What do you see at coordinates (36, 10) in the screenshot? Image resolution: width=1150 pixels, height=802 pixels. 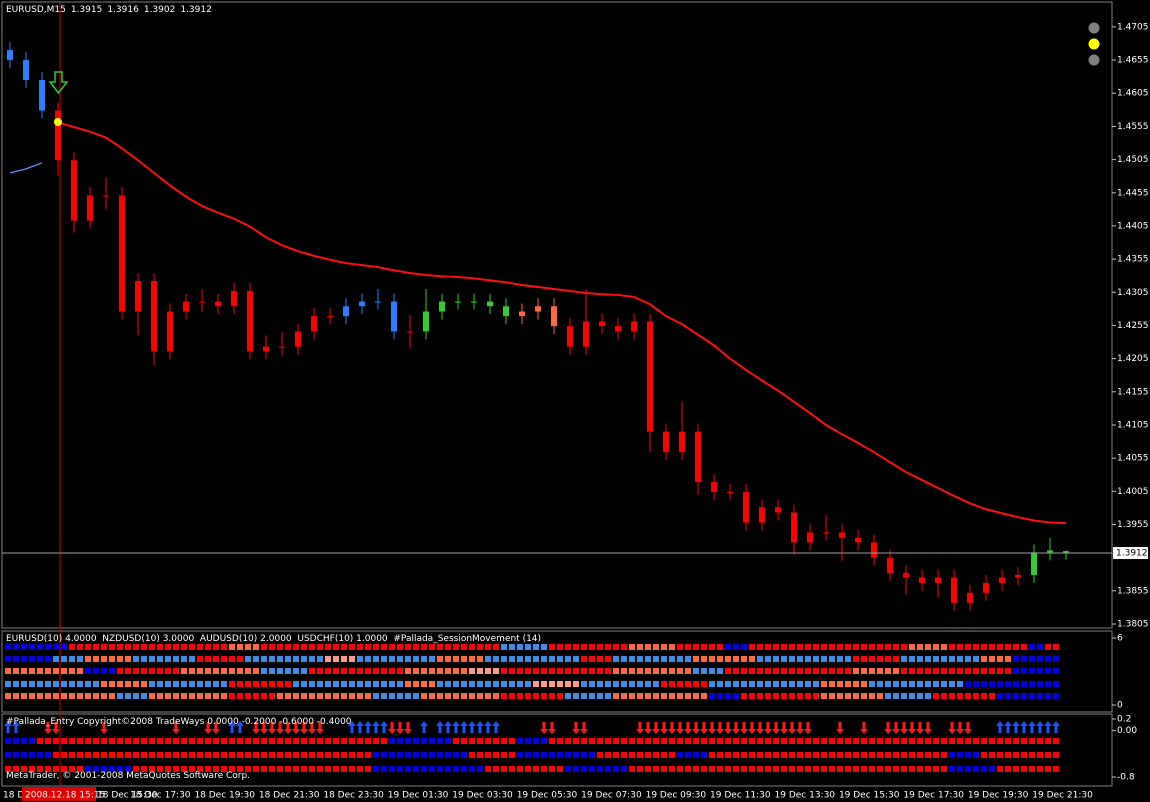 I see `symbol: EURUSD,M15` at bounding box center [36, 10].